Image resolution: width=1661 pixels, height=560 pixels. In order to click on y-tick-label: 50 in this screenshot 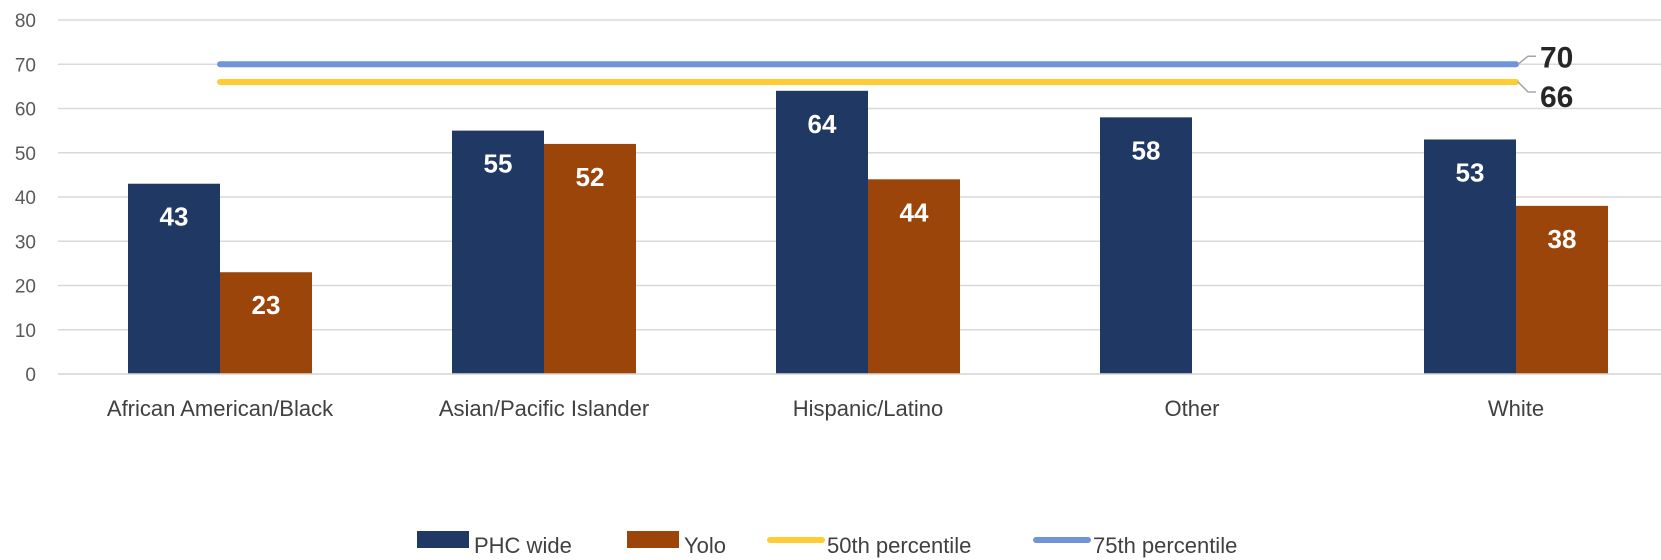, I will do `click(25, 154)`.